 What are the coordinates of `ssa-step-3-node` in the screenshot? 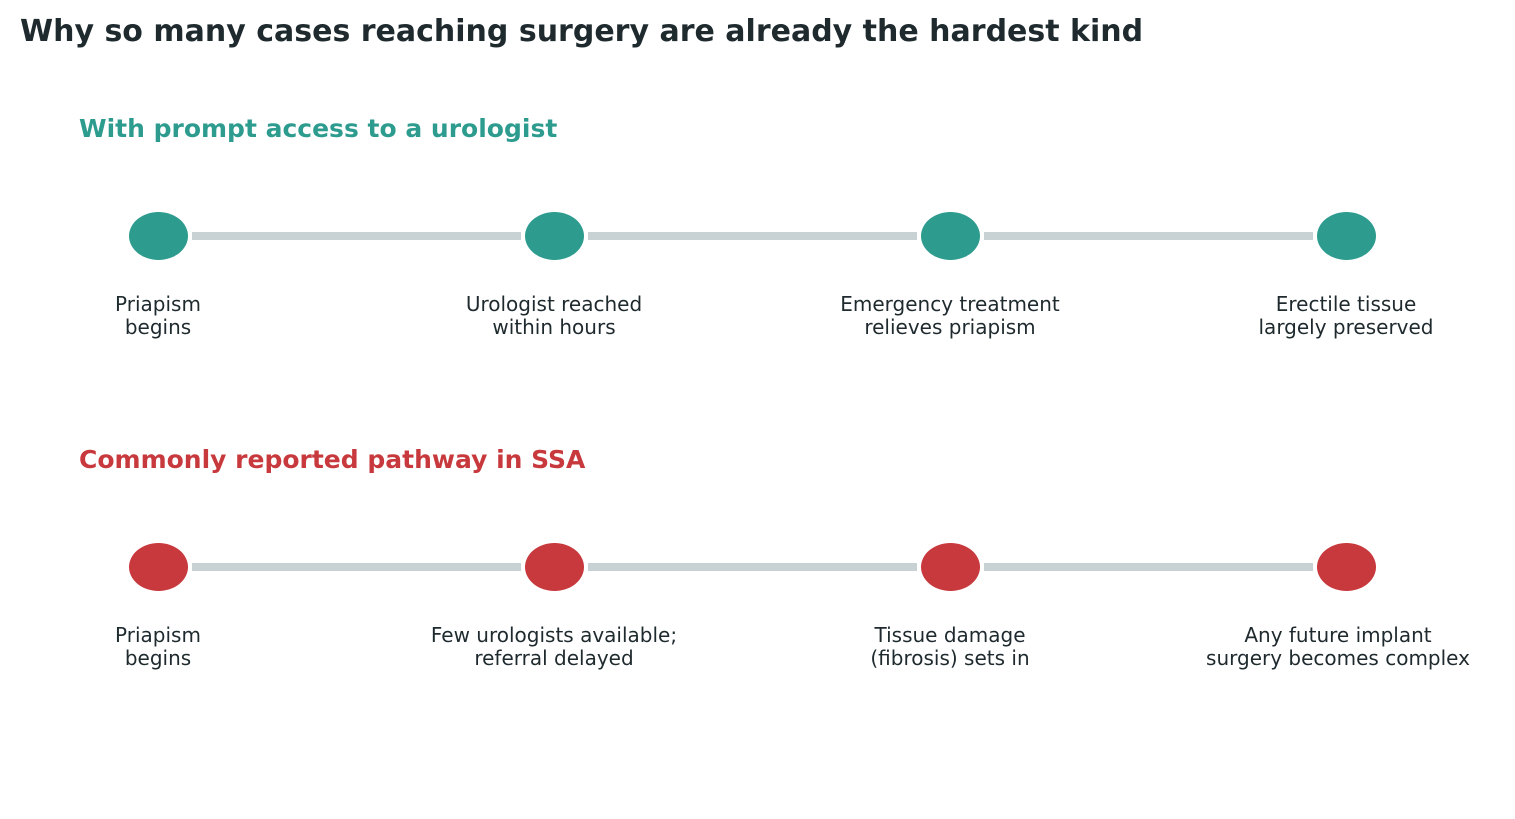 It's located at (950, 567).